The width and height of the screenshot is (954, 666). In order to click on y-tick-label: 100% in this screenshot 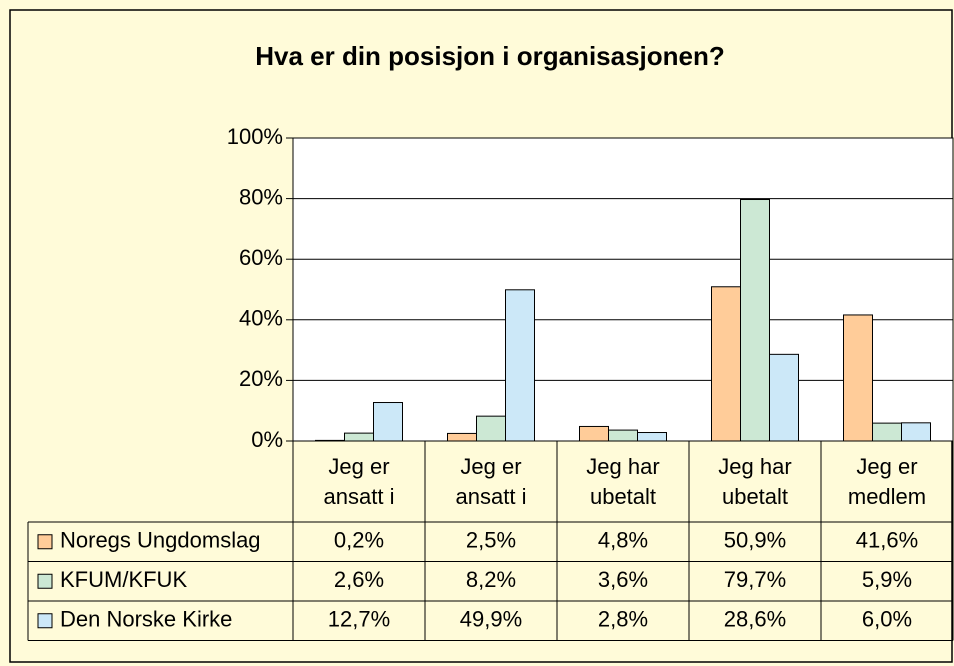, I will do `click(255, 136)`.